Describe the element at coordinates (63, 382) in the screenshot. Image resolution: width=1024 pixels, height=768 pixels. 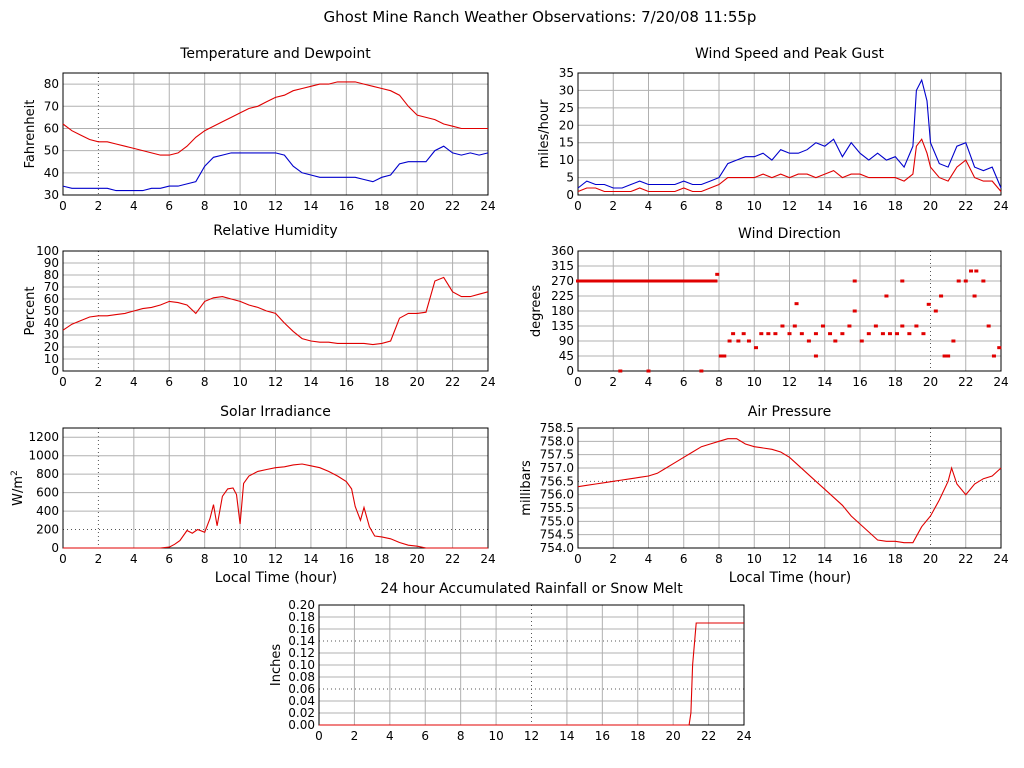
I see `rh-xtick-label: 0` at that location.